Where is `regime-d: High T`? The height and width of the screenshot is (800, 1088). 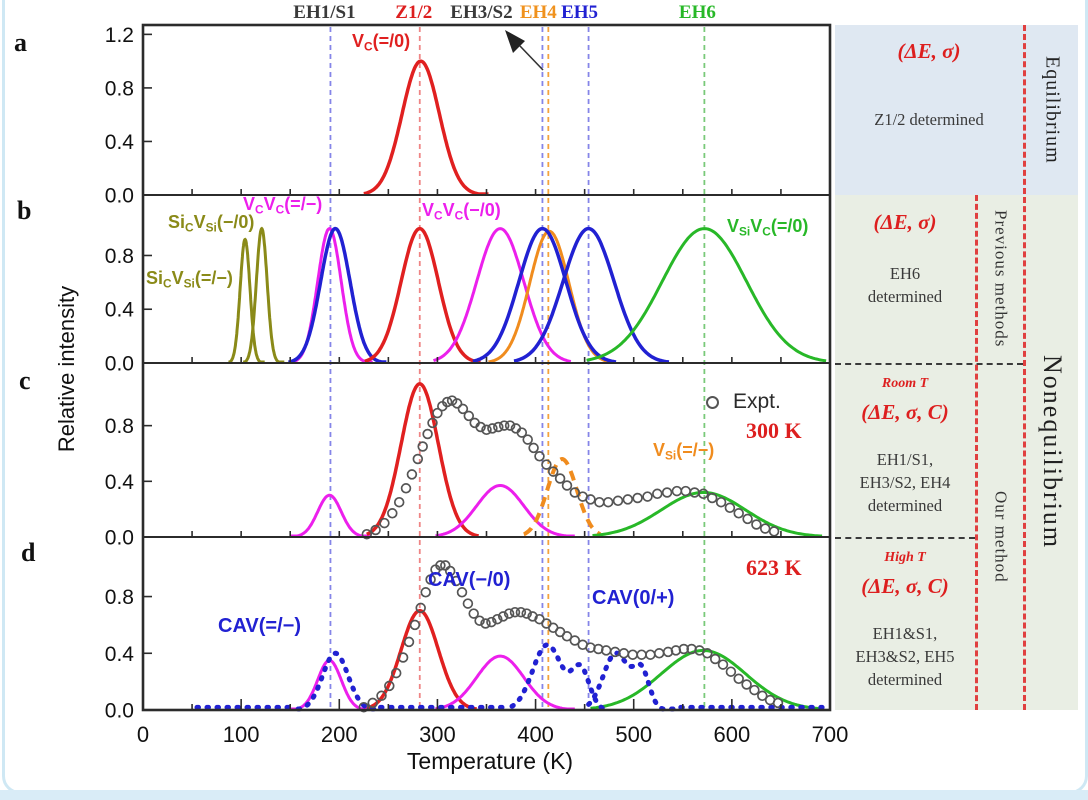 regime-d: High T is located at coordinates (905, 557).